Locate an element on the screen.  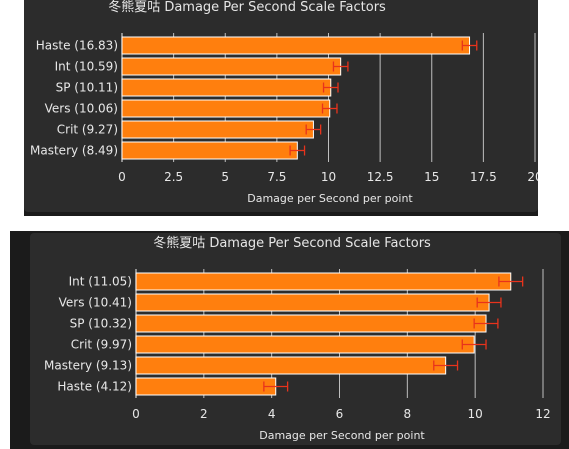
category-label: Haste (4.12) is located at coordinates (94, 387).